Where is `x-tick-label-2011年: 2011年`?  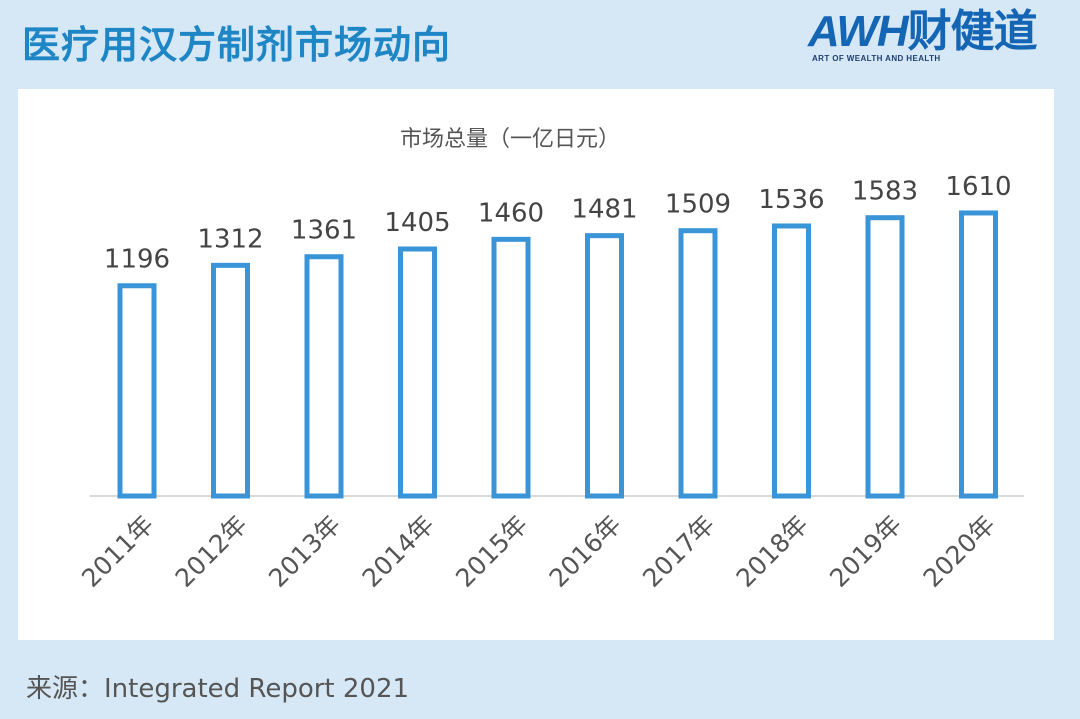
x-tick-label-2011年: 2011年 is located at coordinates (117, 551).